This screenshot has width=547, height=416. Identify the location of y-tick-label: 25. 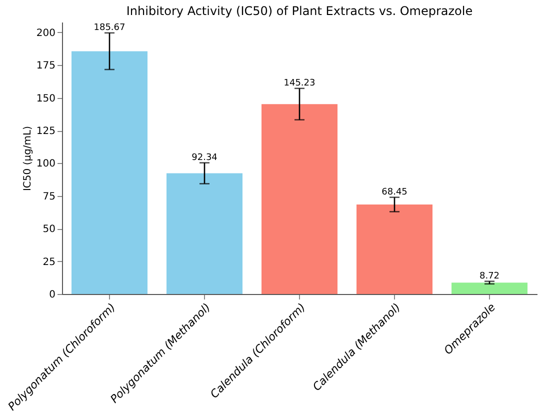
(49, 262).